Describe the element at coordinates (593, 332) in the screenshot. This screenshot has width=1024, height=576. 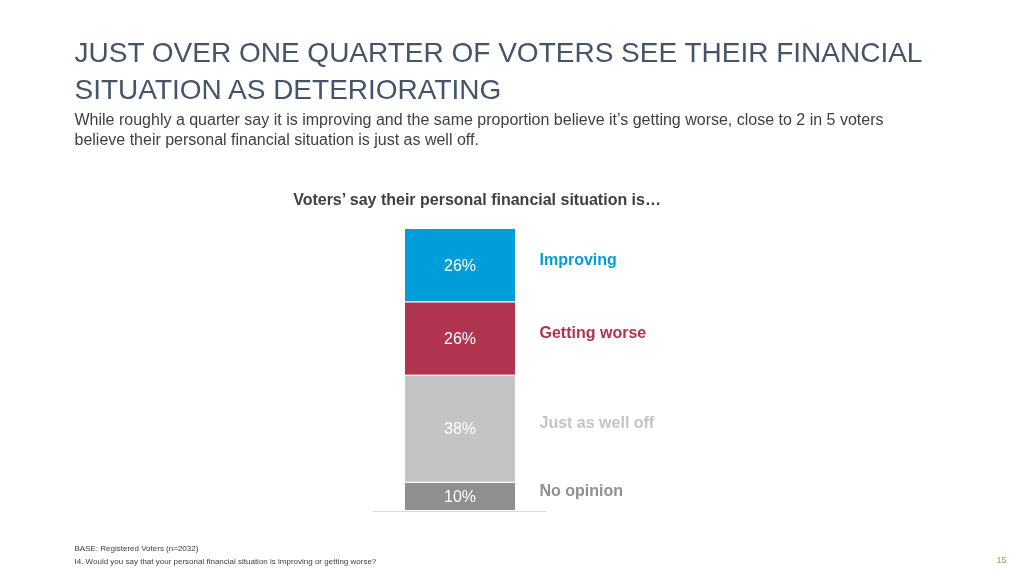
I see `series-label: Getting worse` at that location.